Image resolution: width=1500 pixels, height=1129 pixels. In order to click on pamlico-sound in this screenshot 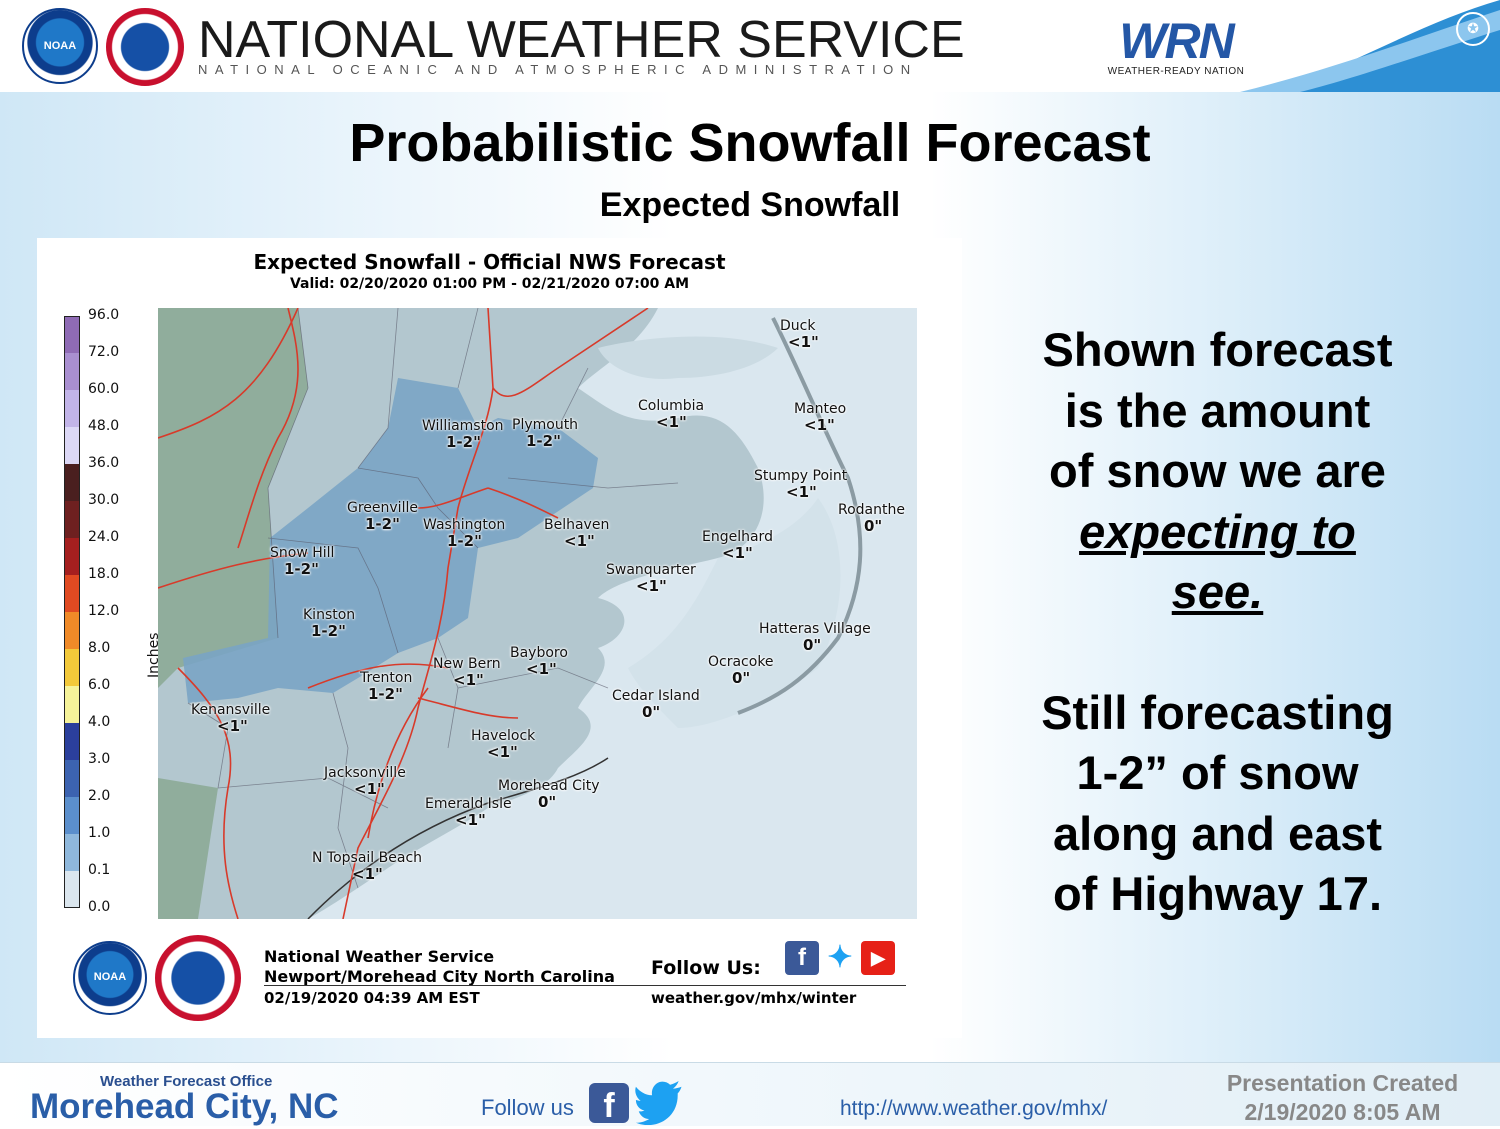, I will do `click(734, 613)`.